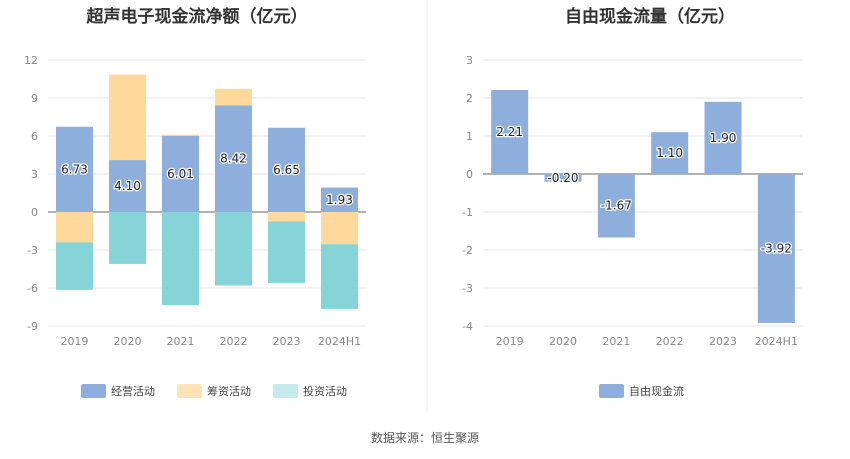 The image size is (850, 459). I want to click on y-tick-label: 2, so click(469, 98).